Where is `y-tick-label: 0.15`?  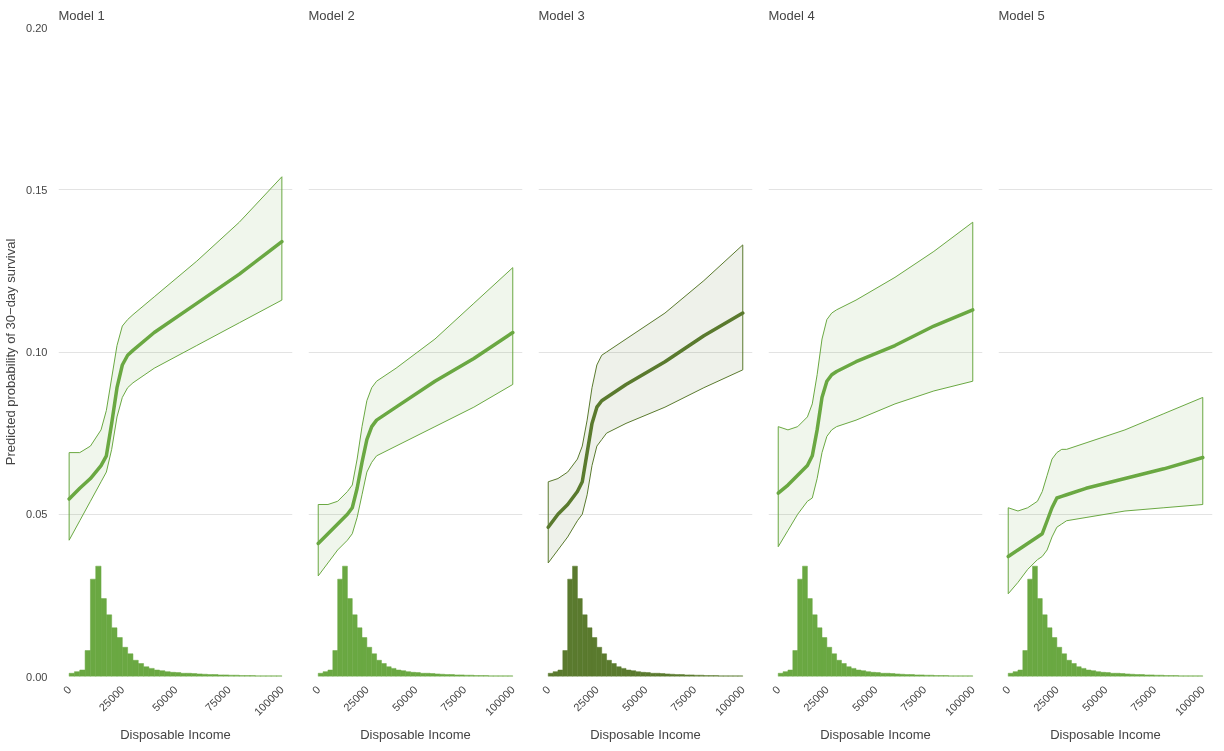 y-tick-label: 0.15 is located at coordinates (37, 189).